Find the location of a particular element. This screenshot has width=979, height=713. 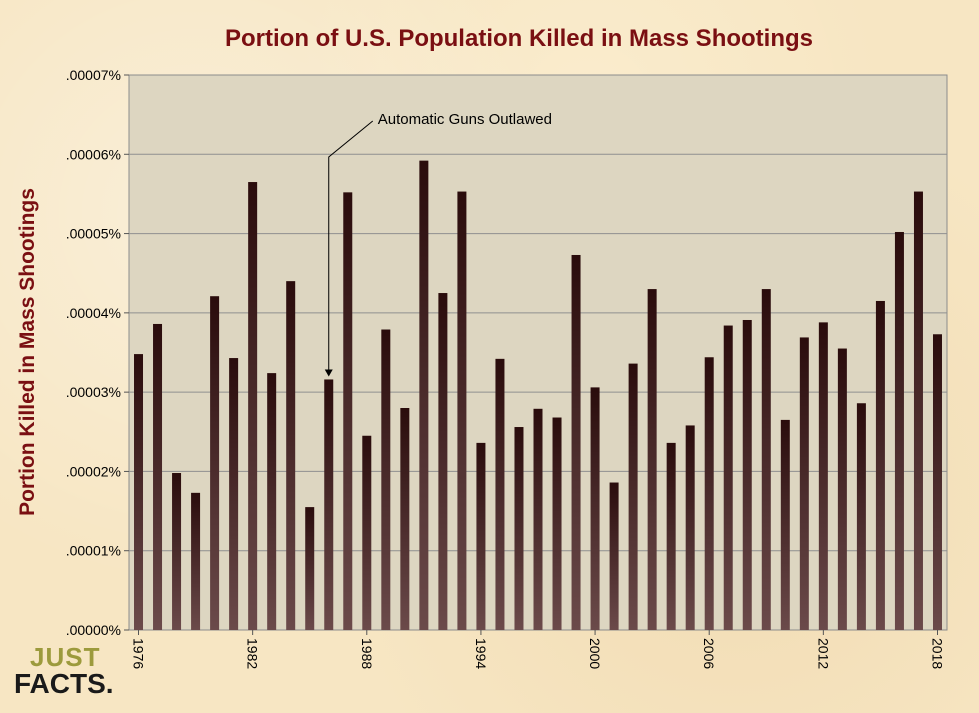

bar-1993 is located at coordinates (462, 411).